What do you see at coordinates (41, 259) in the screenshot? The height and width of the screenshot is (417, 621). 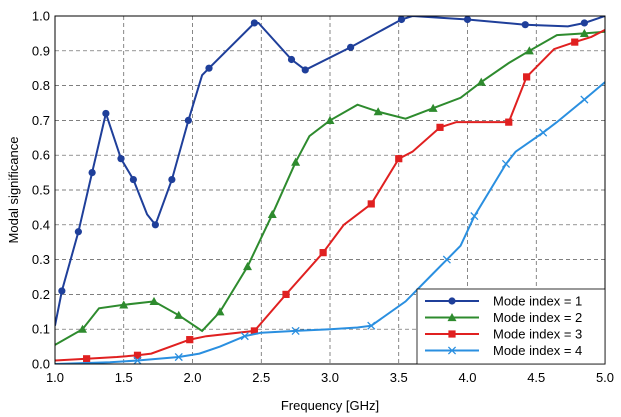 I see `y-tick-label: 0.3` at bounding box center [41, 259].